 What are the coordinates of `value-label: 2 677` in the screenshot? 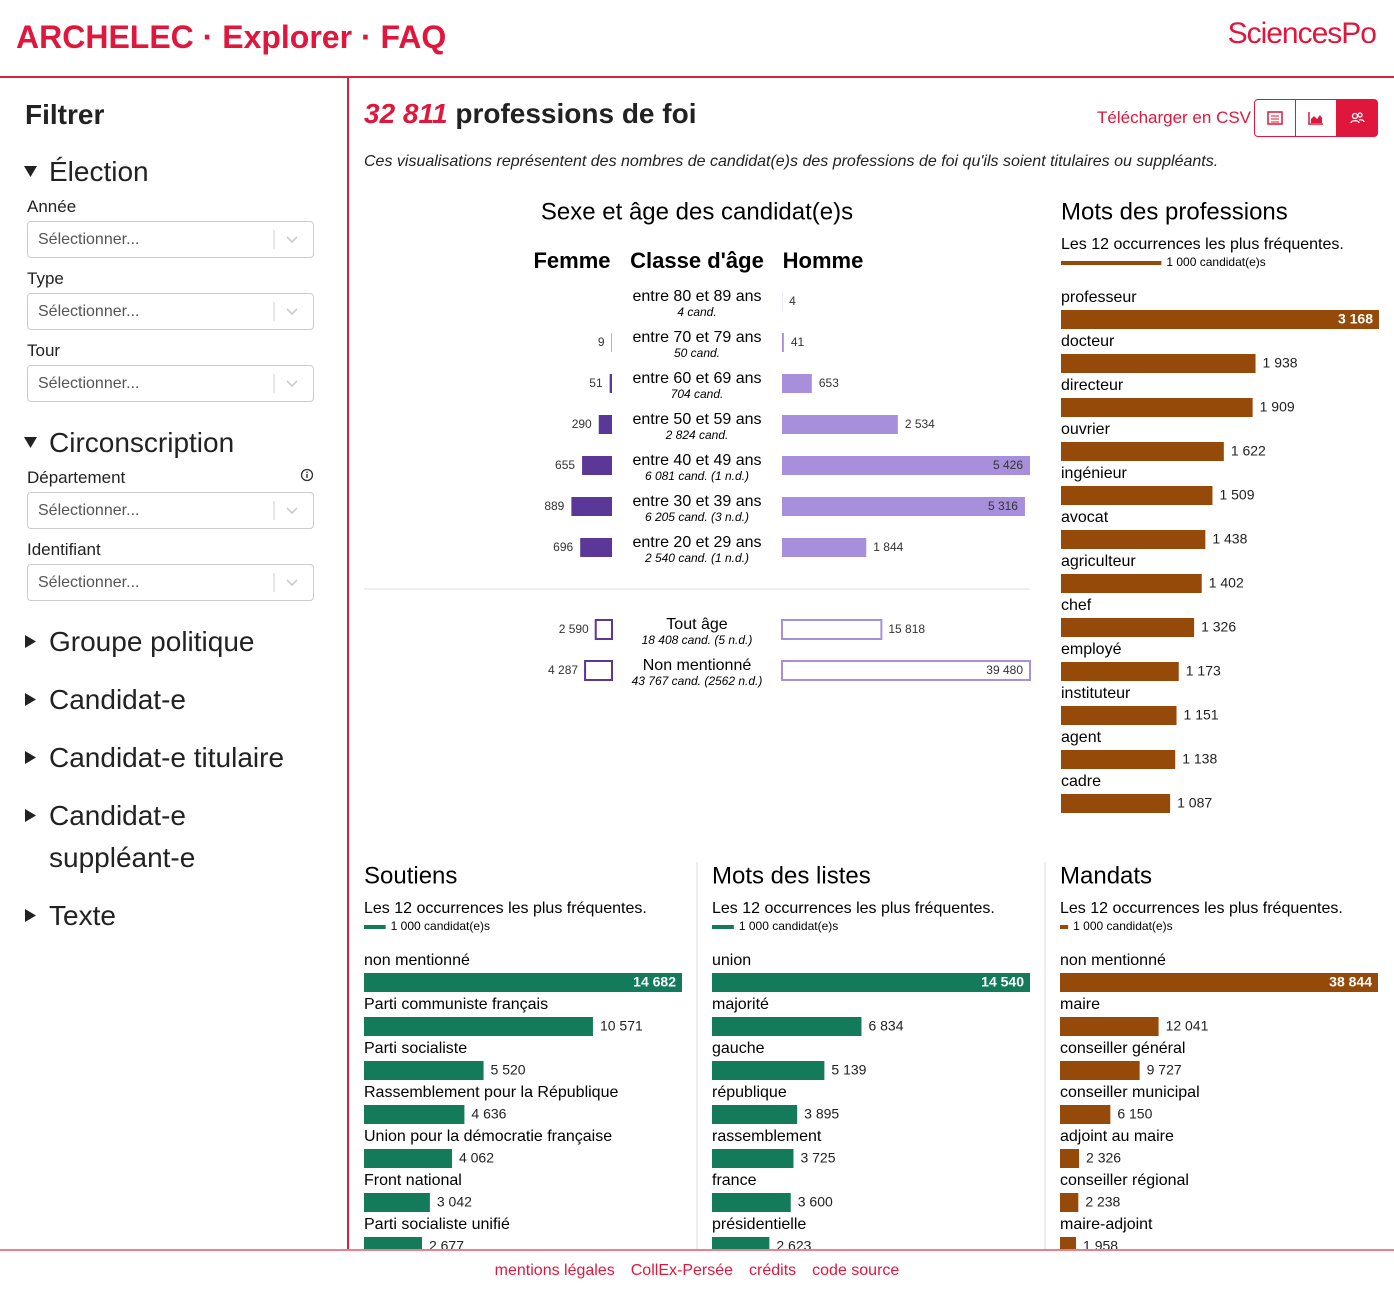 It's located at (446, 1243).